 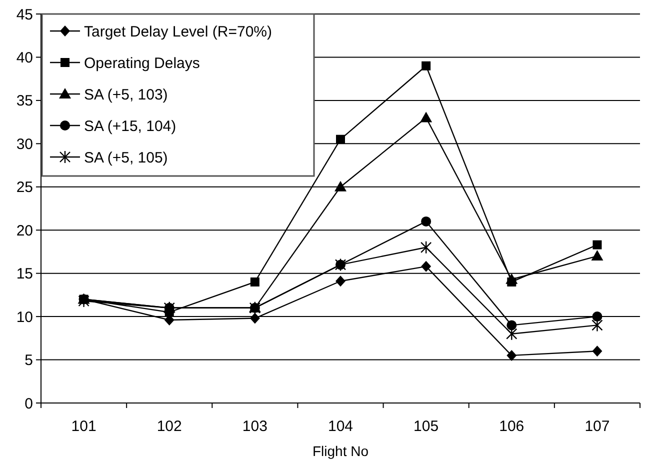 I want to click on x-tick-label: 105, so click(x=426, y=426).